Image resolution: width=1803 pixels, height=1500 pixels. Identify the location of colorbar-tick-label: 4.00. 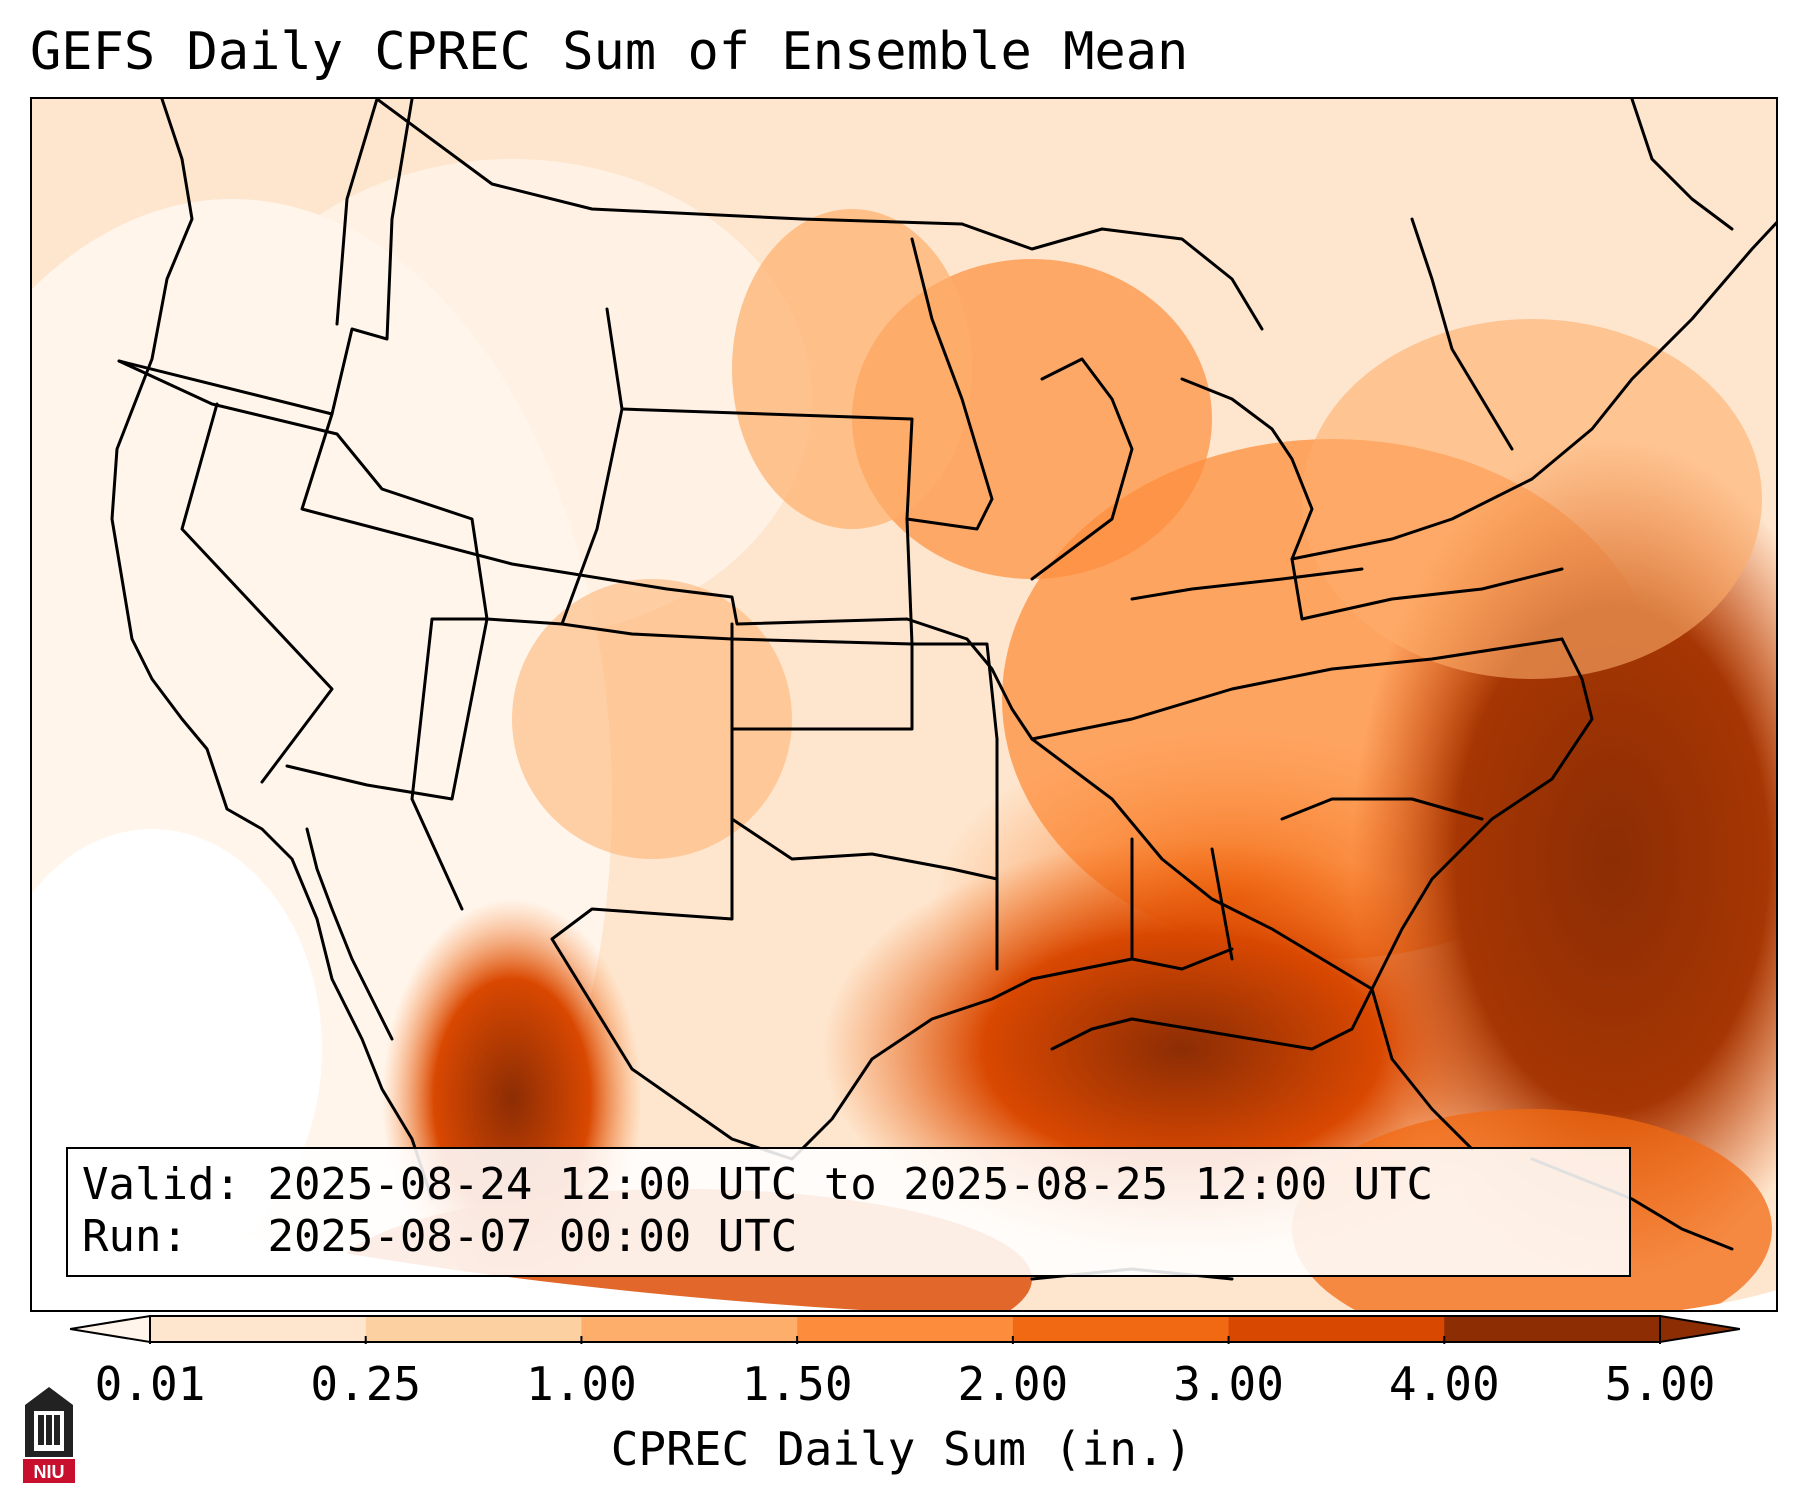
(1444, 1384).